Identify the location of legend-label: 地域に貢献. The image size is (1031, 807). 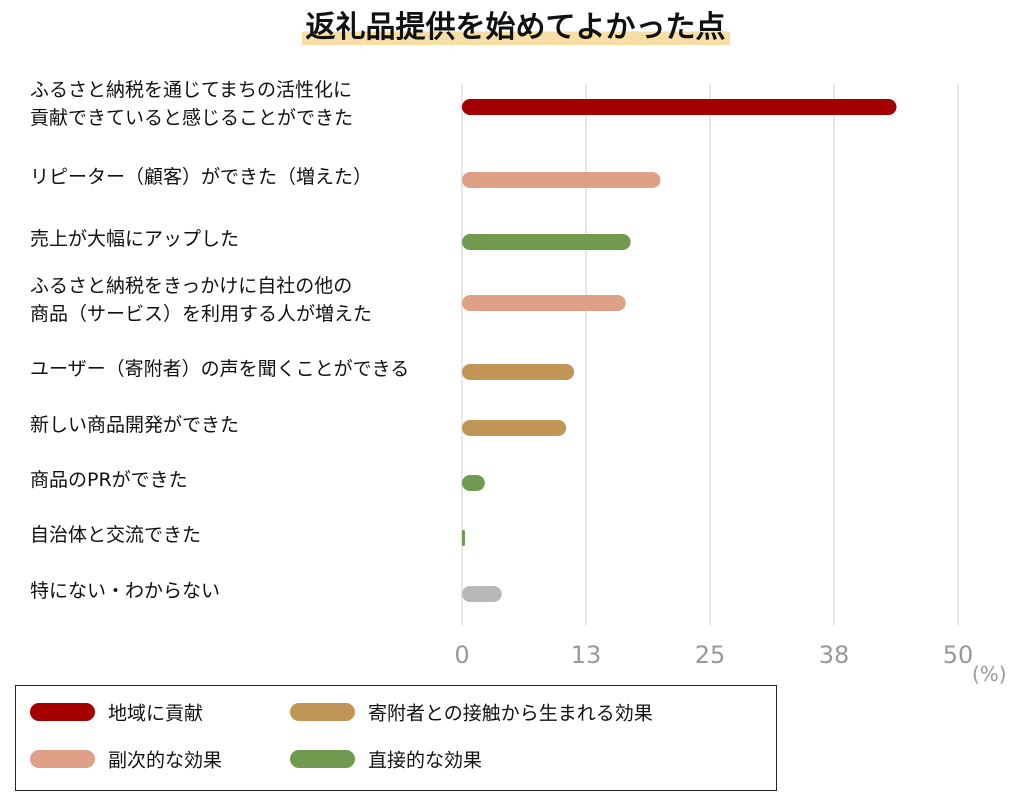
(156, 713).